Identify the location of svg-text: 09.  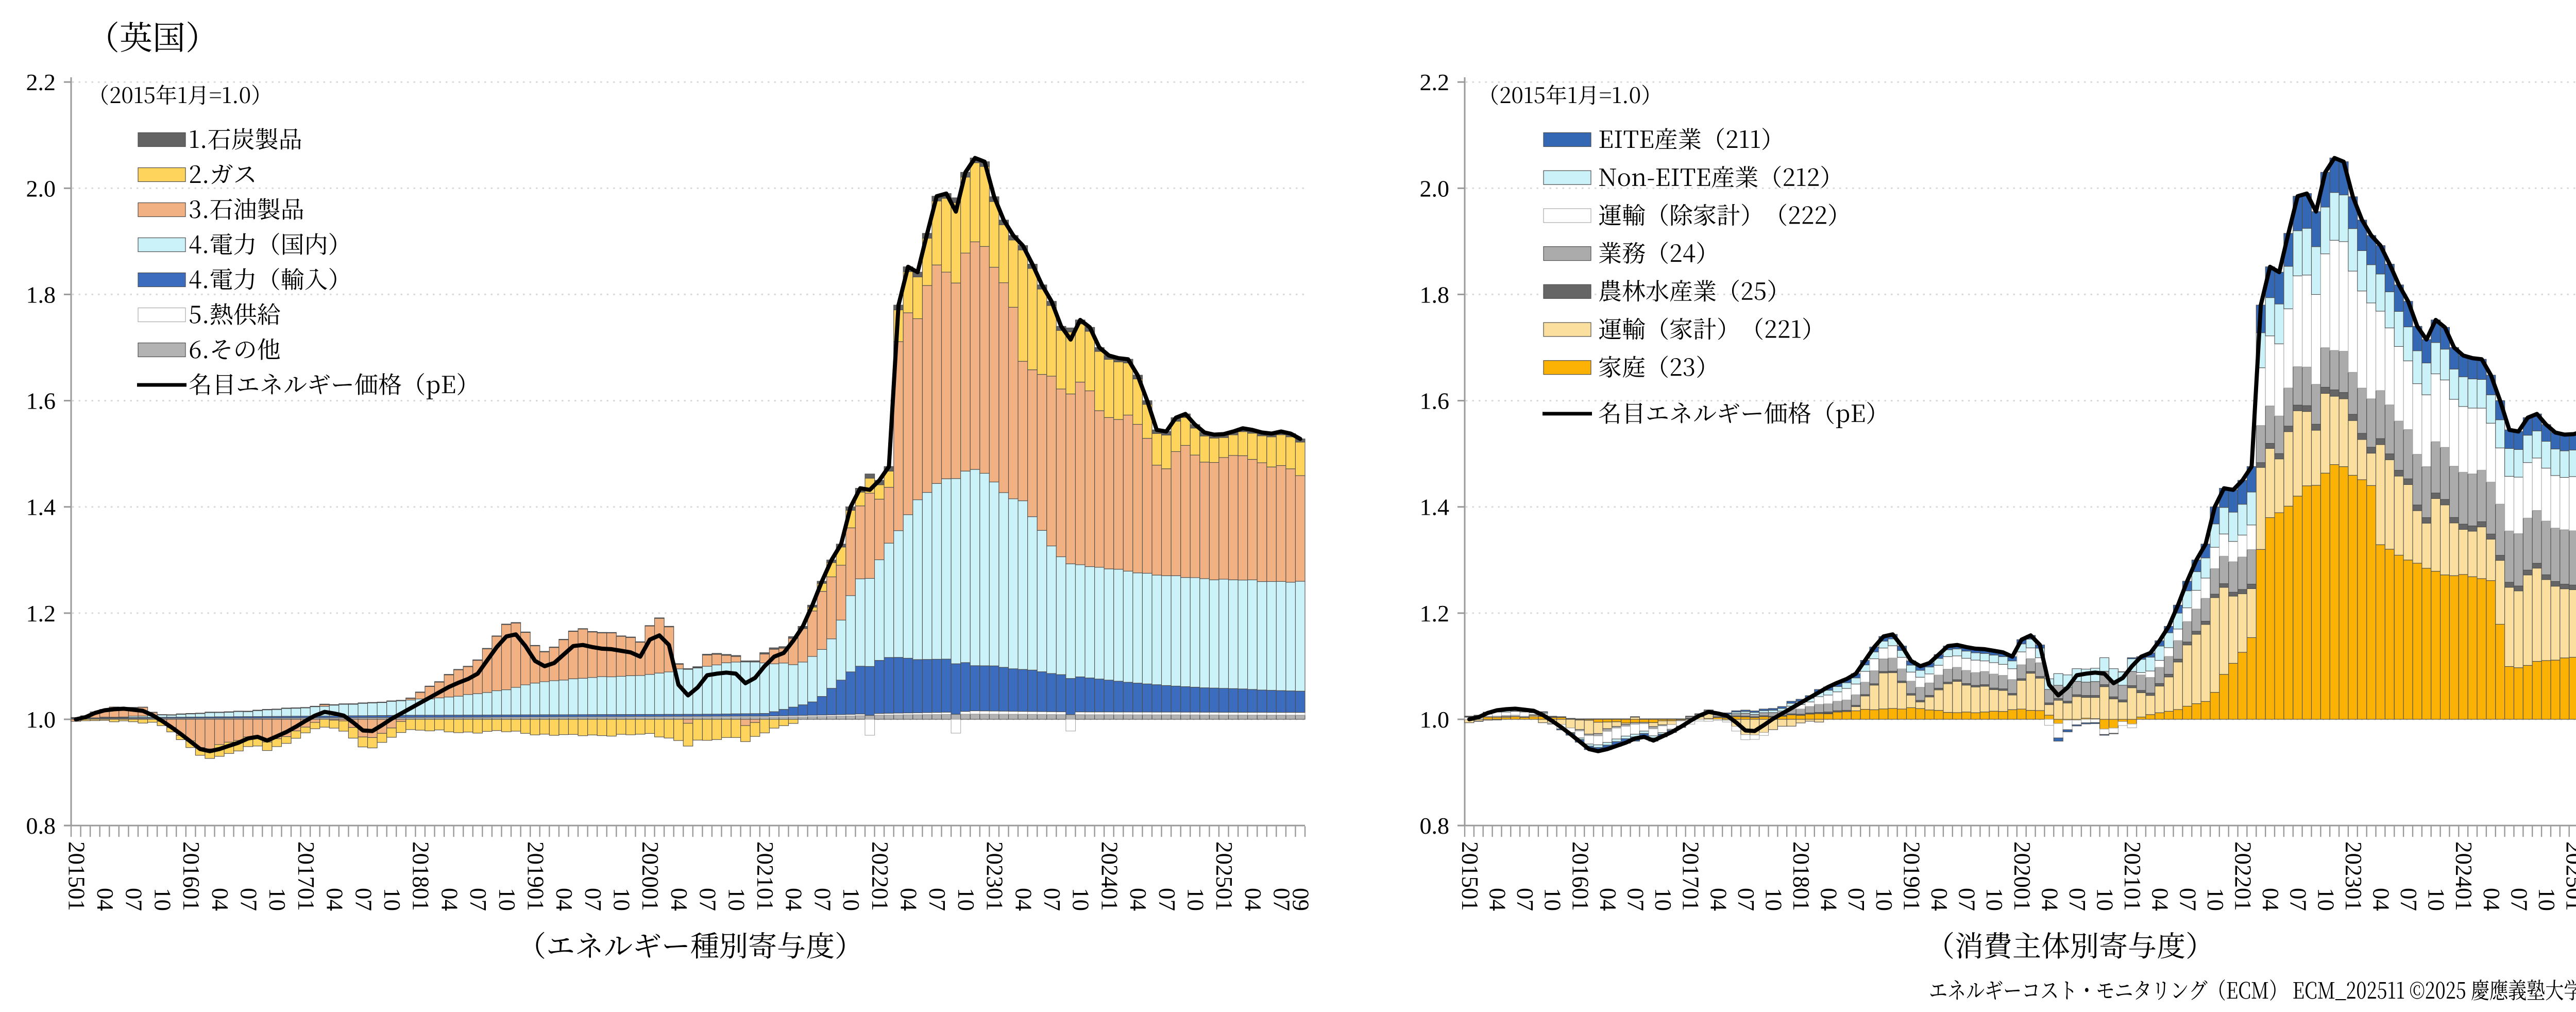
(1301, 899).